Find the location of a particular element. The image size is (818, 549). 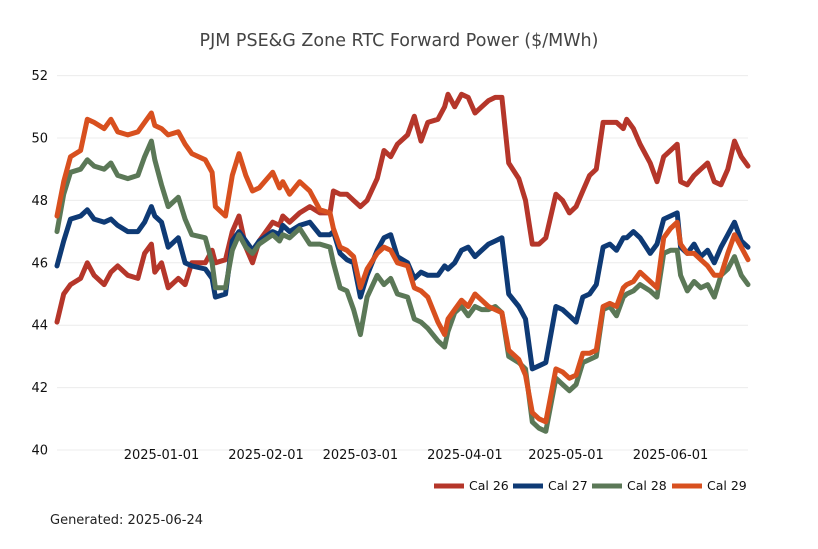

x-tick-label: 2025-02-01 is located at coordinates (266, 455).